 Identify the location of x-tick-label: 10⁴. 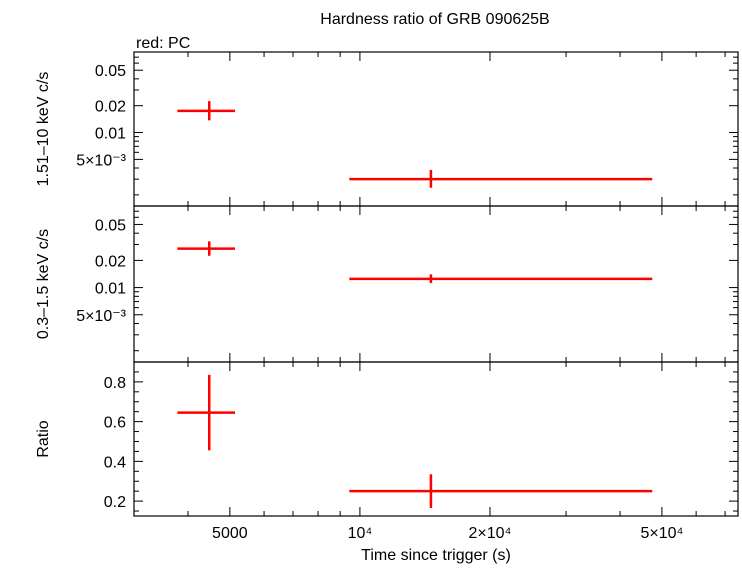
(360, 533).